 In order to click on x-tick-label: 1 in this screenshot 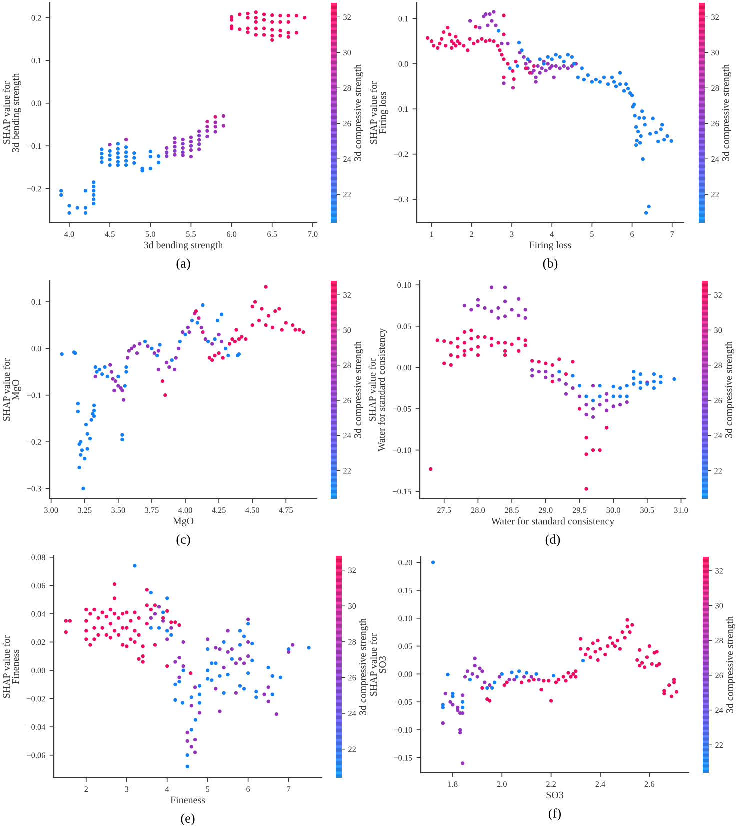, I will do `click(432, 235)`.